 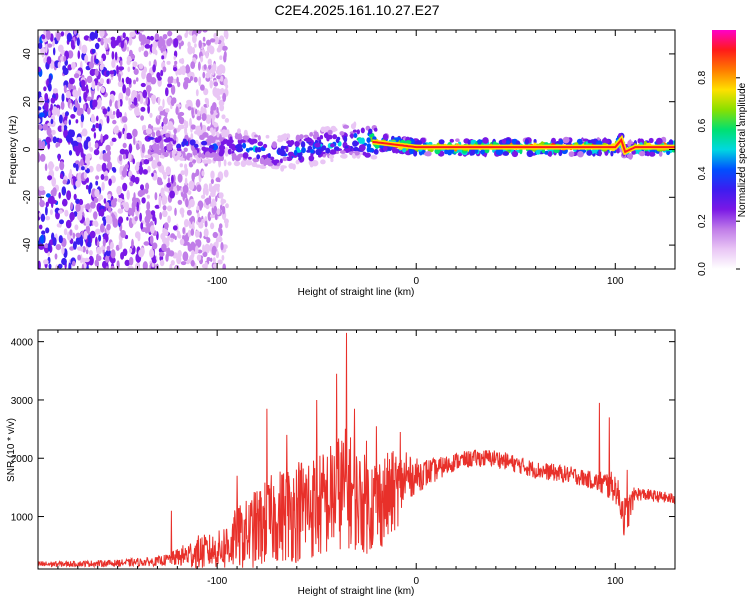 I want to click on snr-x-tick-label: -100, so click(x=217, y=581).